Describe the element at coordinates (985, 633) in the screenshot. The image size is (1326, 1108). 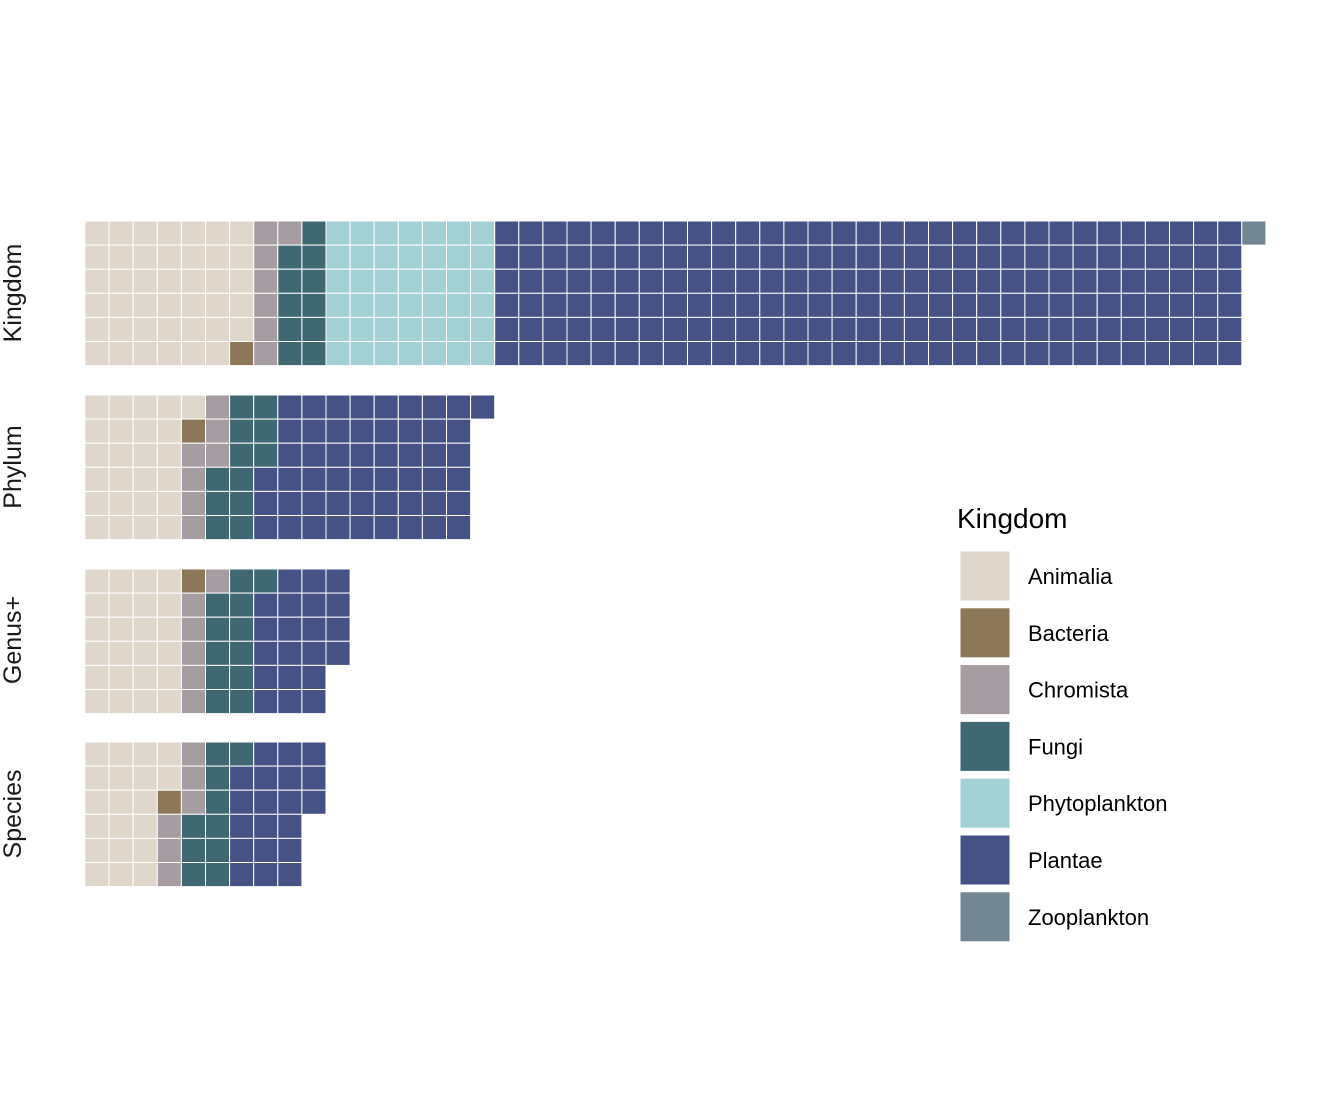
I see `legend-key-bacteria` at that location.